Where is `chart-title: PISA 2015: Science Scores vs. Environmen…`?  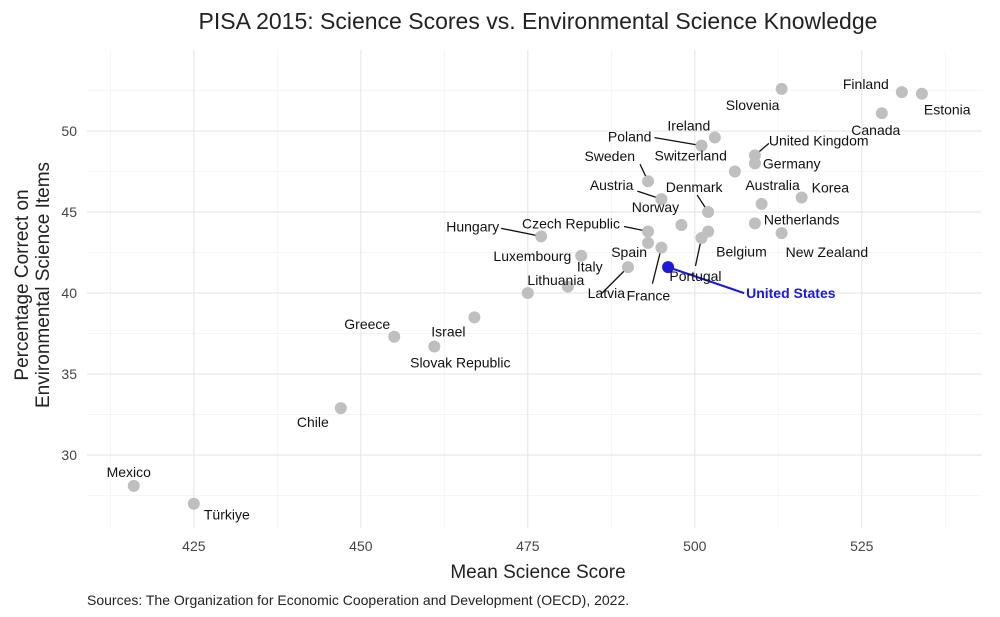
chart-title: PISA 2015: Science Scores vs. Environmen… is located at coordinates (538, 21).